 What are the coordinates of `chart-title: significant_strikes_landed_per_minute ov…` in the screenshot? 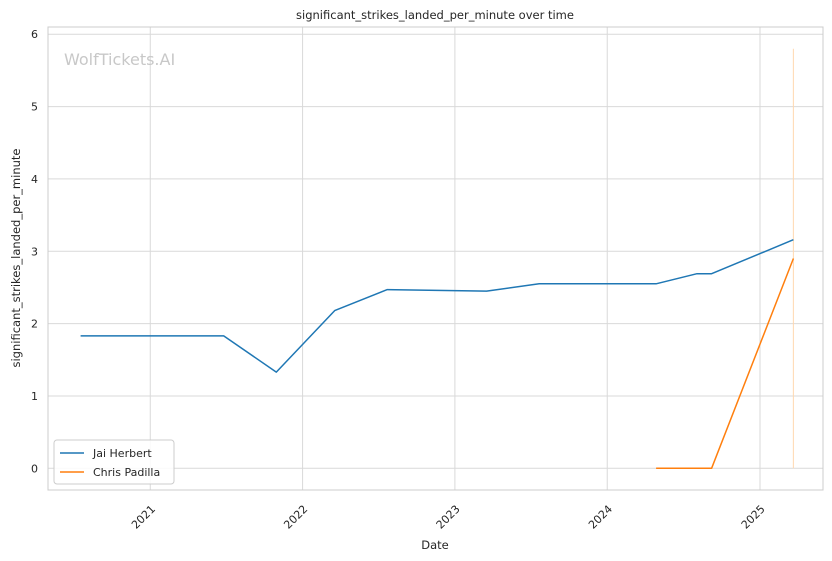 It's located at (435, 15).